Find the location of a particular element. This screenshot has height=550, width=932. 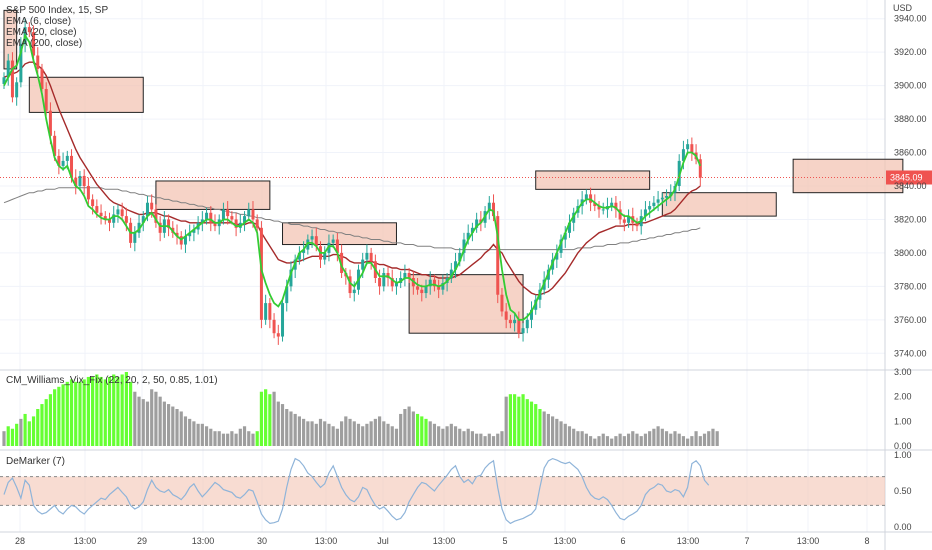

legend-ema-200: EMA (200, close) is located at coordinates (44, 43).